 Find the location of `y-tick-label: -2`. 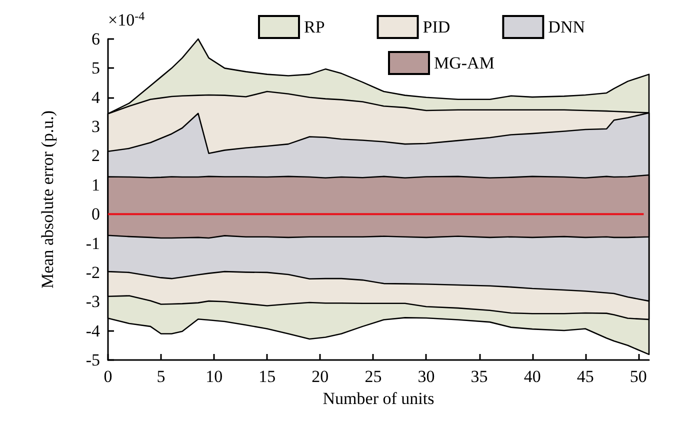

y-tick-label: -2 is located at coordinates (93, 272).